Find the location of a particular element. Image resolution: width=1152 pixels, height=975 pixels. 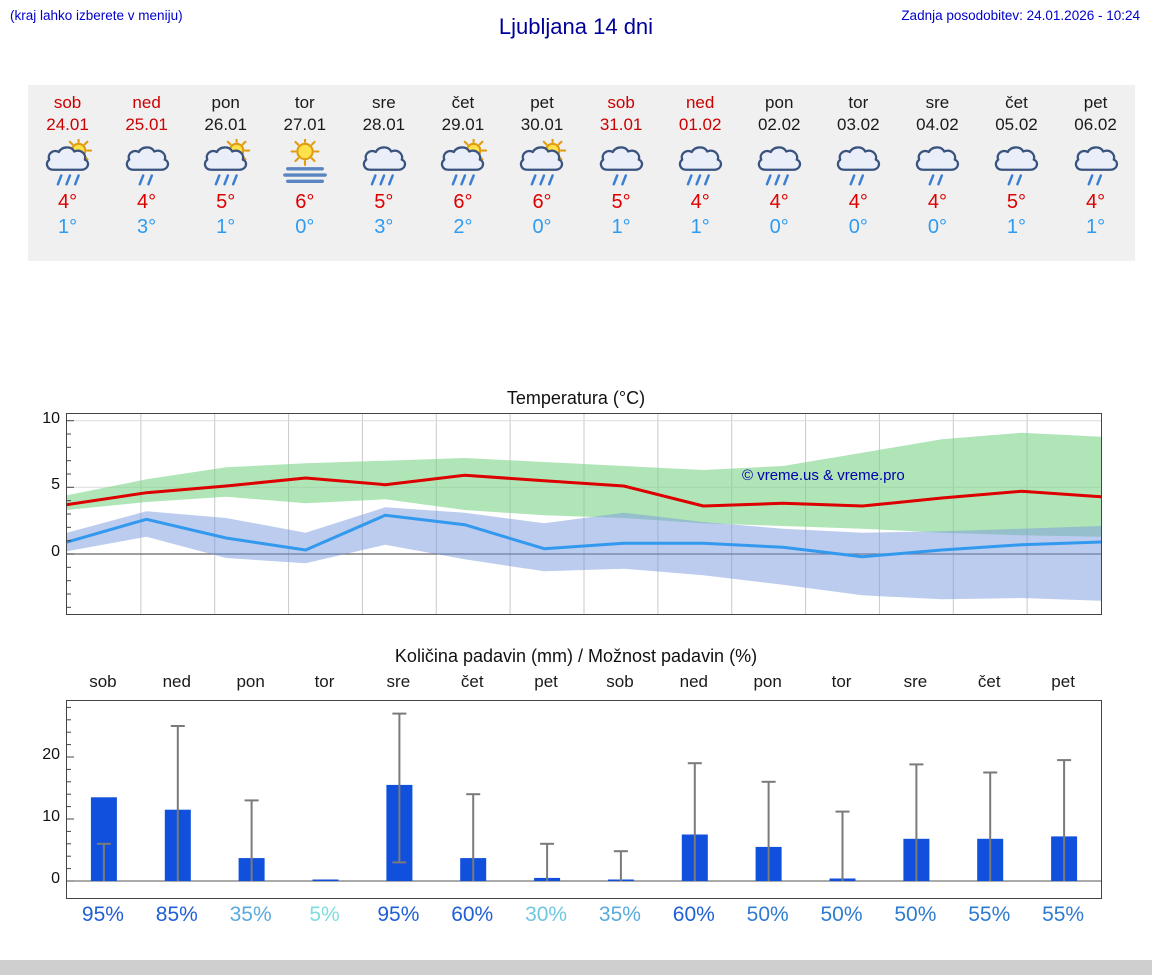

axis-tick-label: 20 is located at coordinates (51, 754).